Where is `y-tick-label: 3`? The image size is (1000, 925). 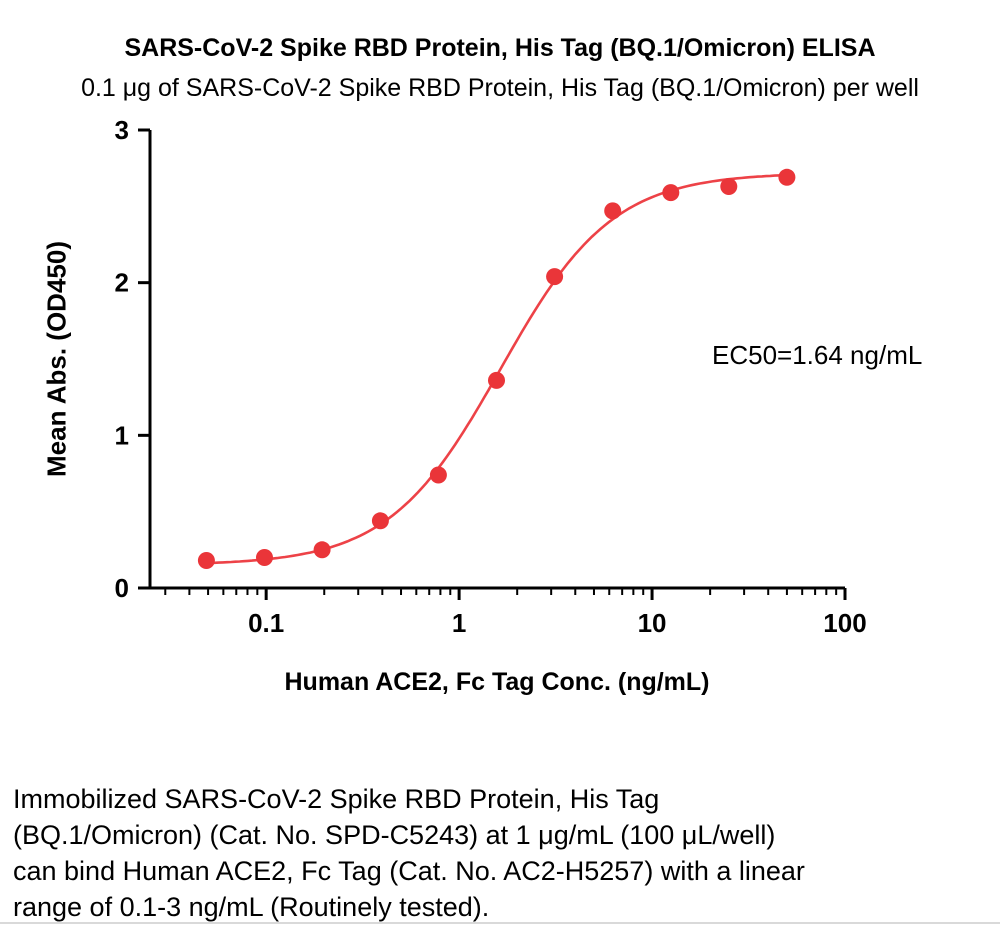
y-tick-label: 3 is located at coordinates (122, 130).